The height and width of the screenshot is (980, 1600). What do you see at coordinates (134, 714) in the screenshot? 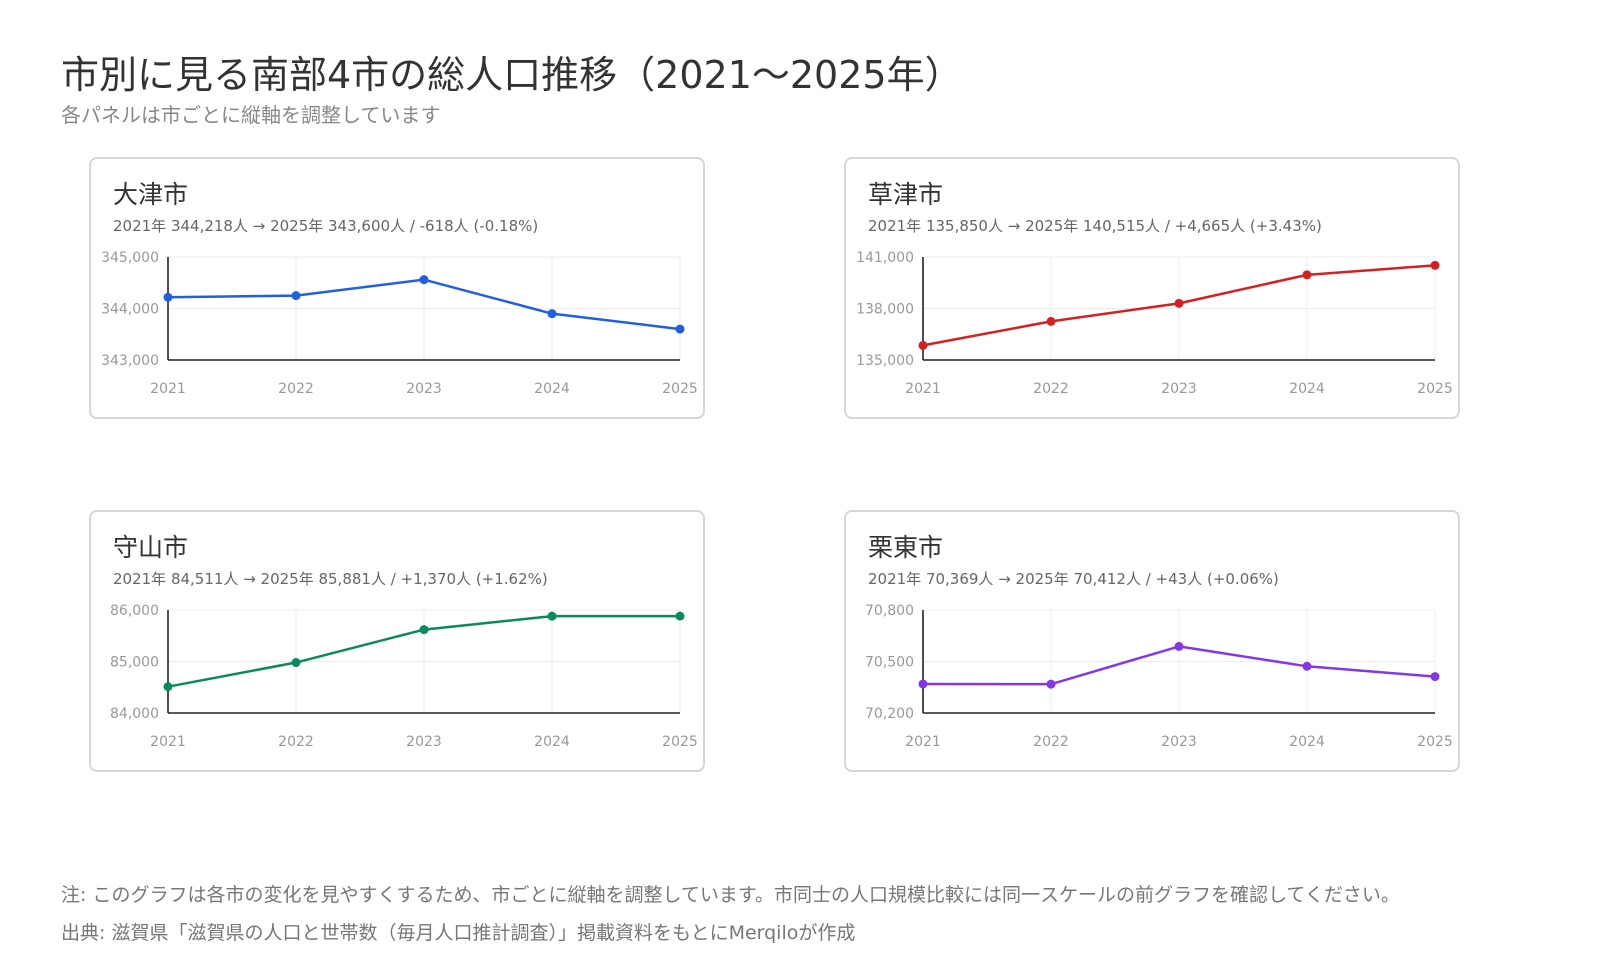
I see `y-tick-label: 84,000` at bounding box center [134, 714].